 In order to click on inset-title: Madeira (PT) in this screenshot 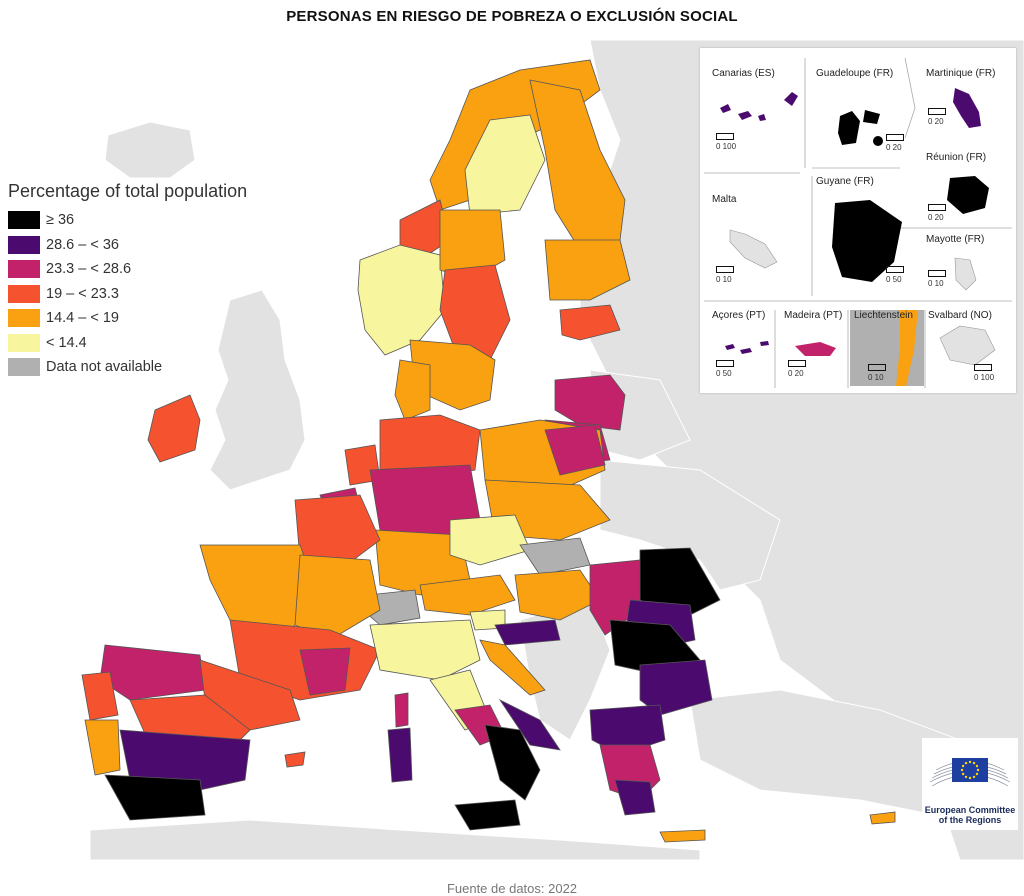, I will do `click(813, 315)`.